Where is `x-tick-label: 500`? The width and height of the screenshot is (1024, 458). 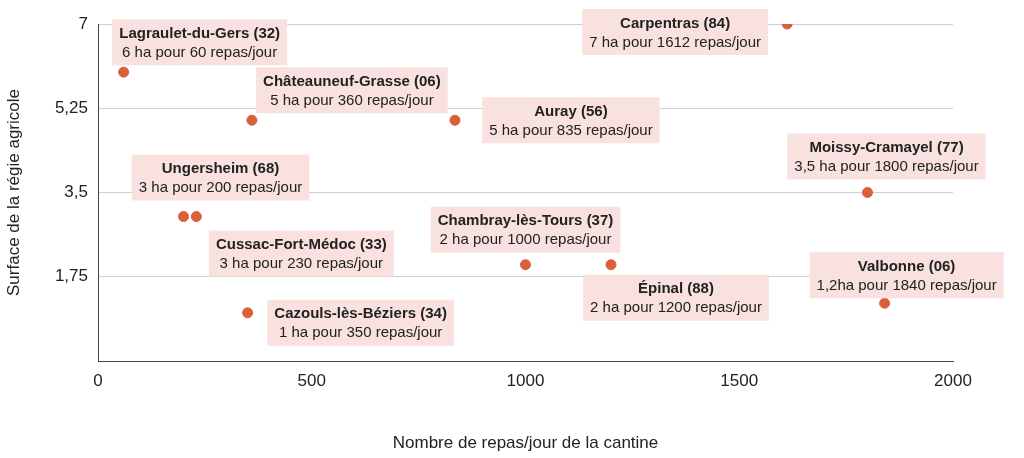
x-tick-label: 500 is located at coordinates (311, 380).